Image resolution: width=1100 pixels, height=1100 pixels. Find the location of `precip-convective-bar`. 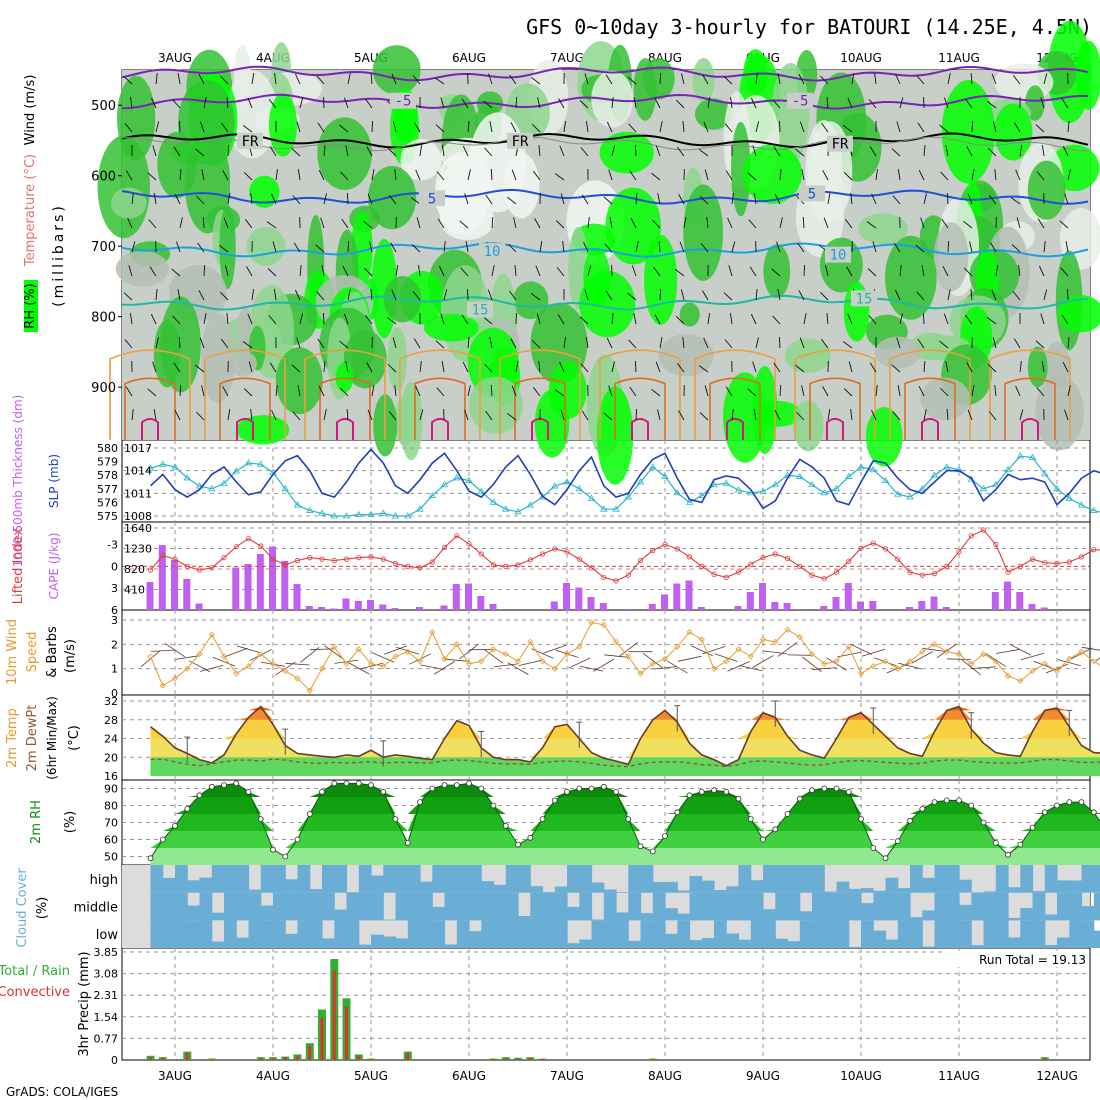

precip-convective-bar is located at coordinates (285, 1058).